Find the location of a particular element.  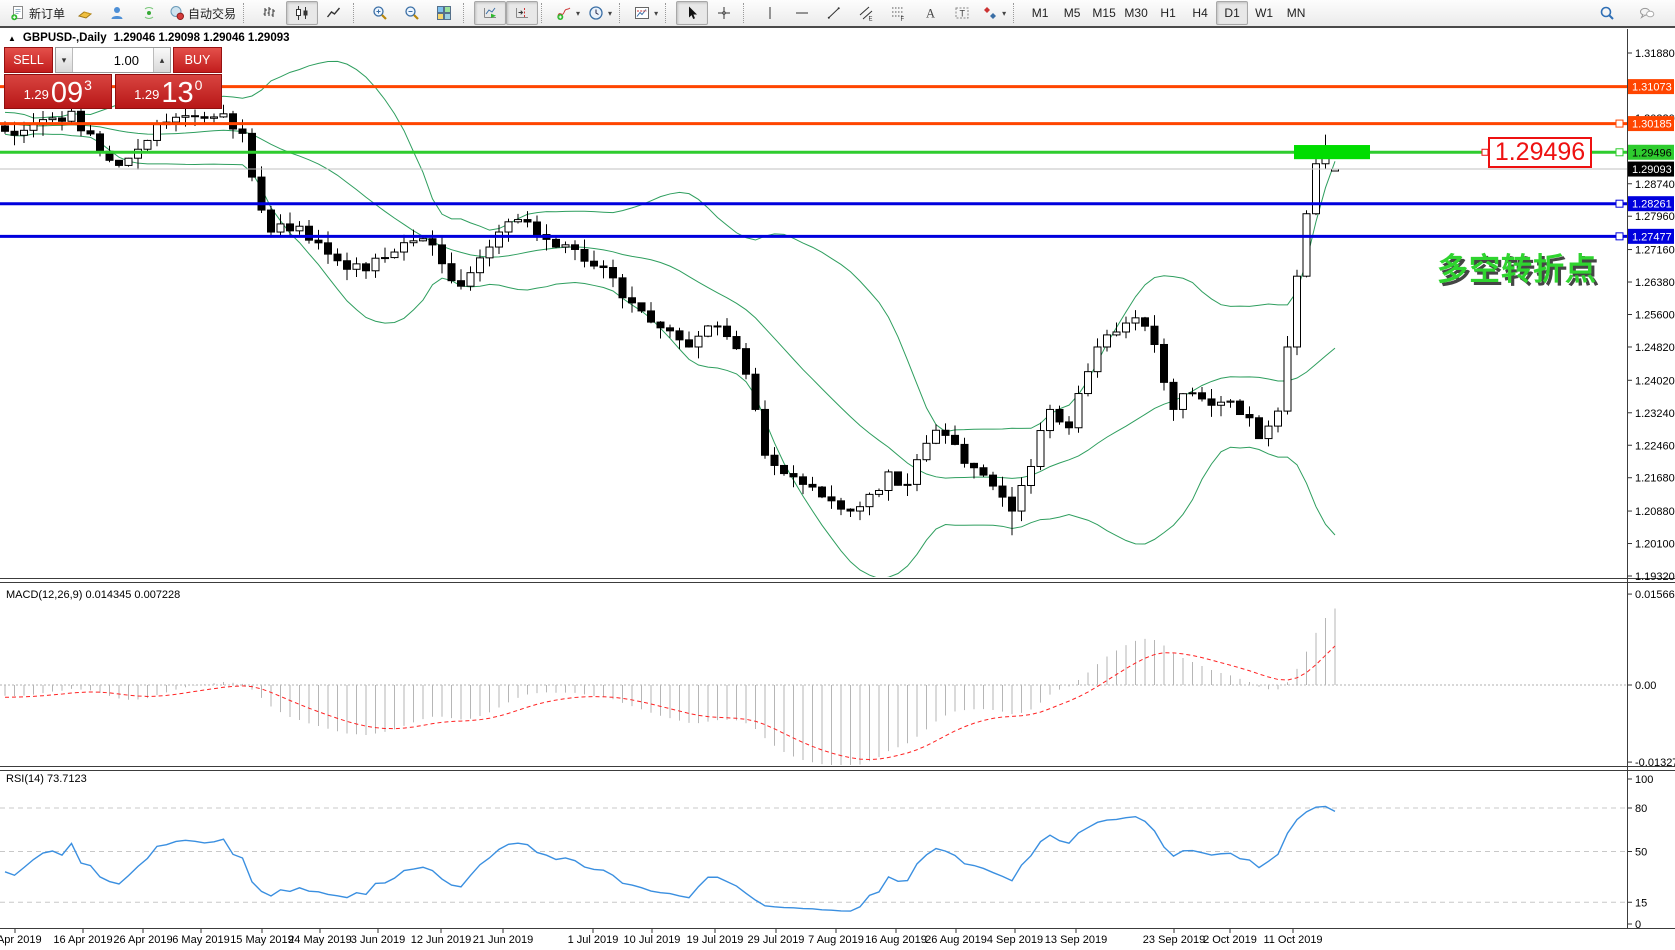

line-chart-icon is located at coordinates (334, 13).